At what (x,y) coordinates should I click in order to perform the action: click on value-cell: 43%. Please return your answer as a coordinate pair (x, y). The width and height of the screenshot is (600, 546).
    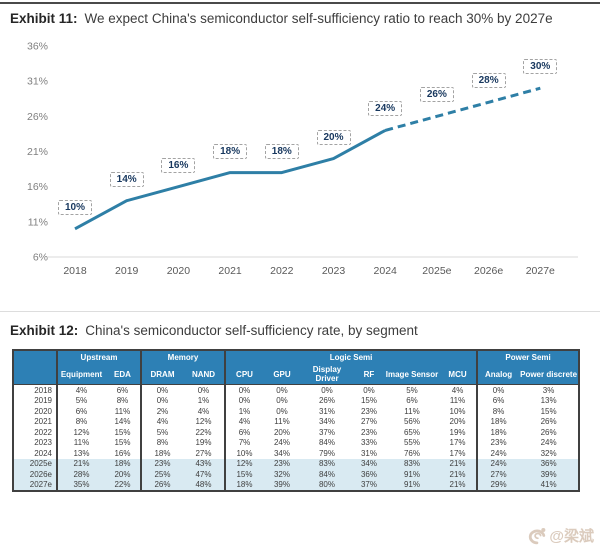
    Looking at the image, I should click on (204, 463).